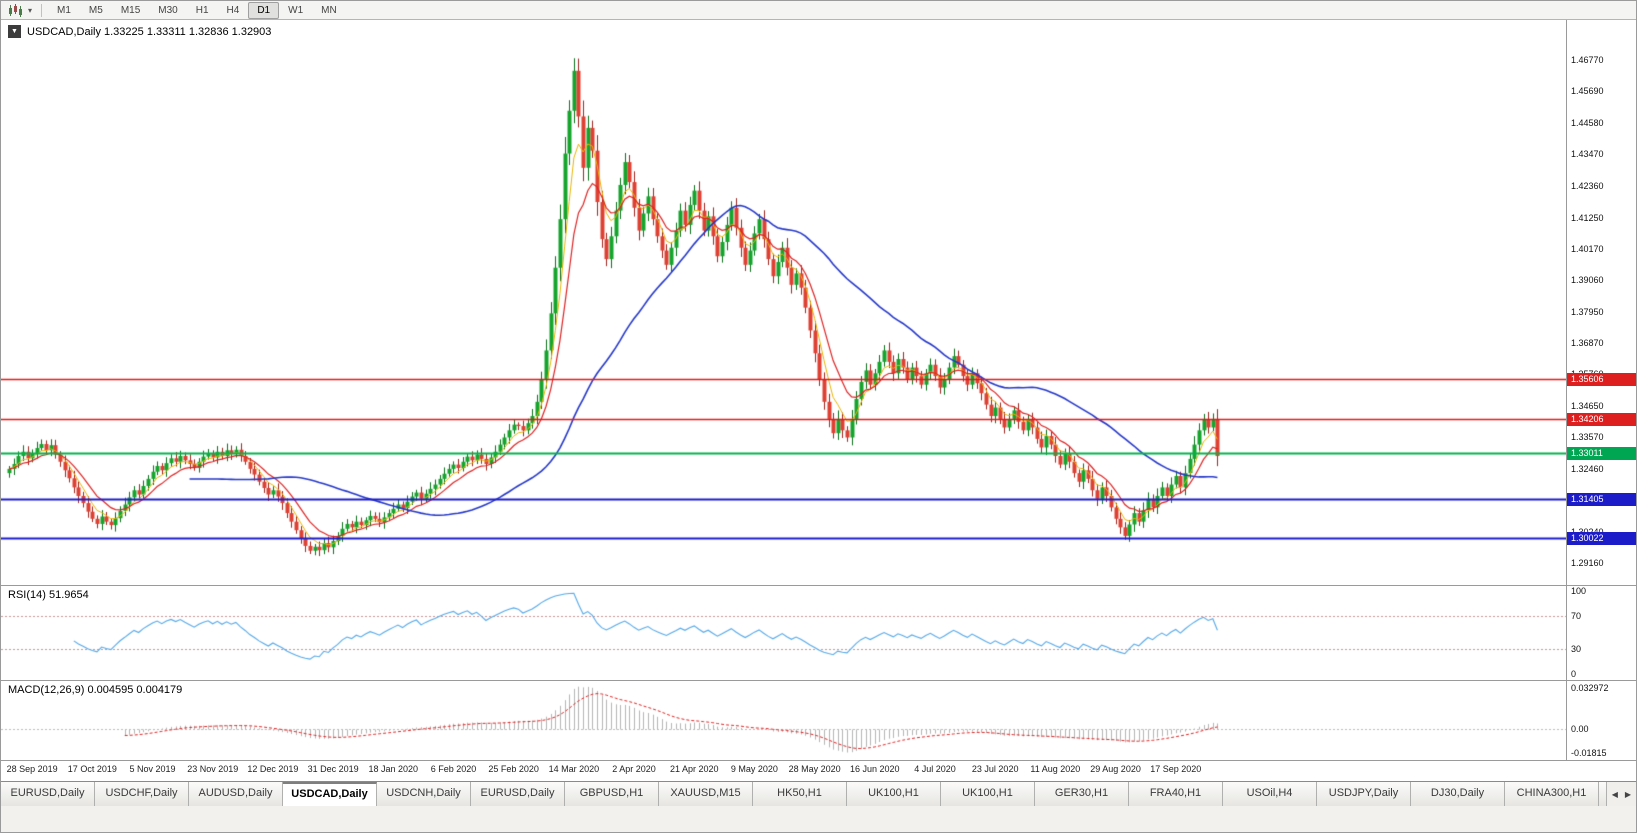 This screenshot has width=1637, height=833. What do you see at coordinates (329, 10) in the screenshot?
I see `timeframe-button-mn: MN` at bounding box center [329, 10].